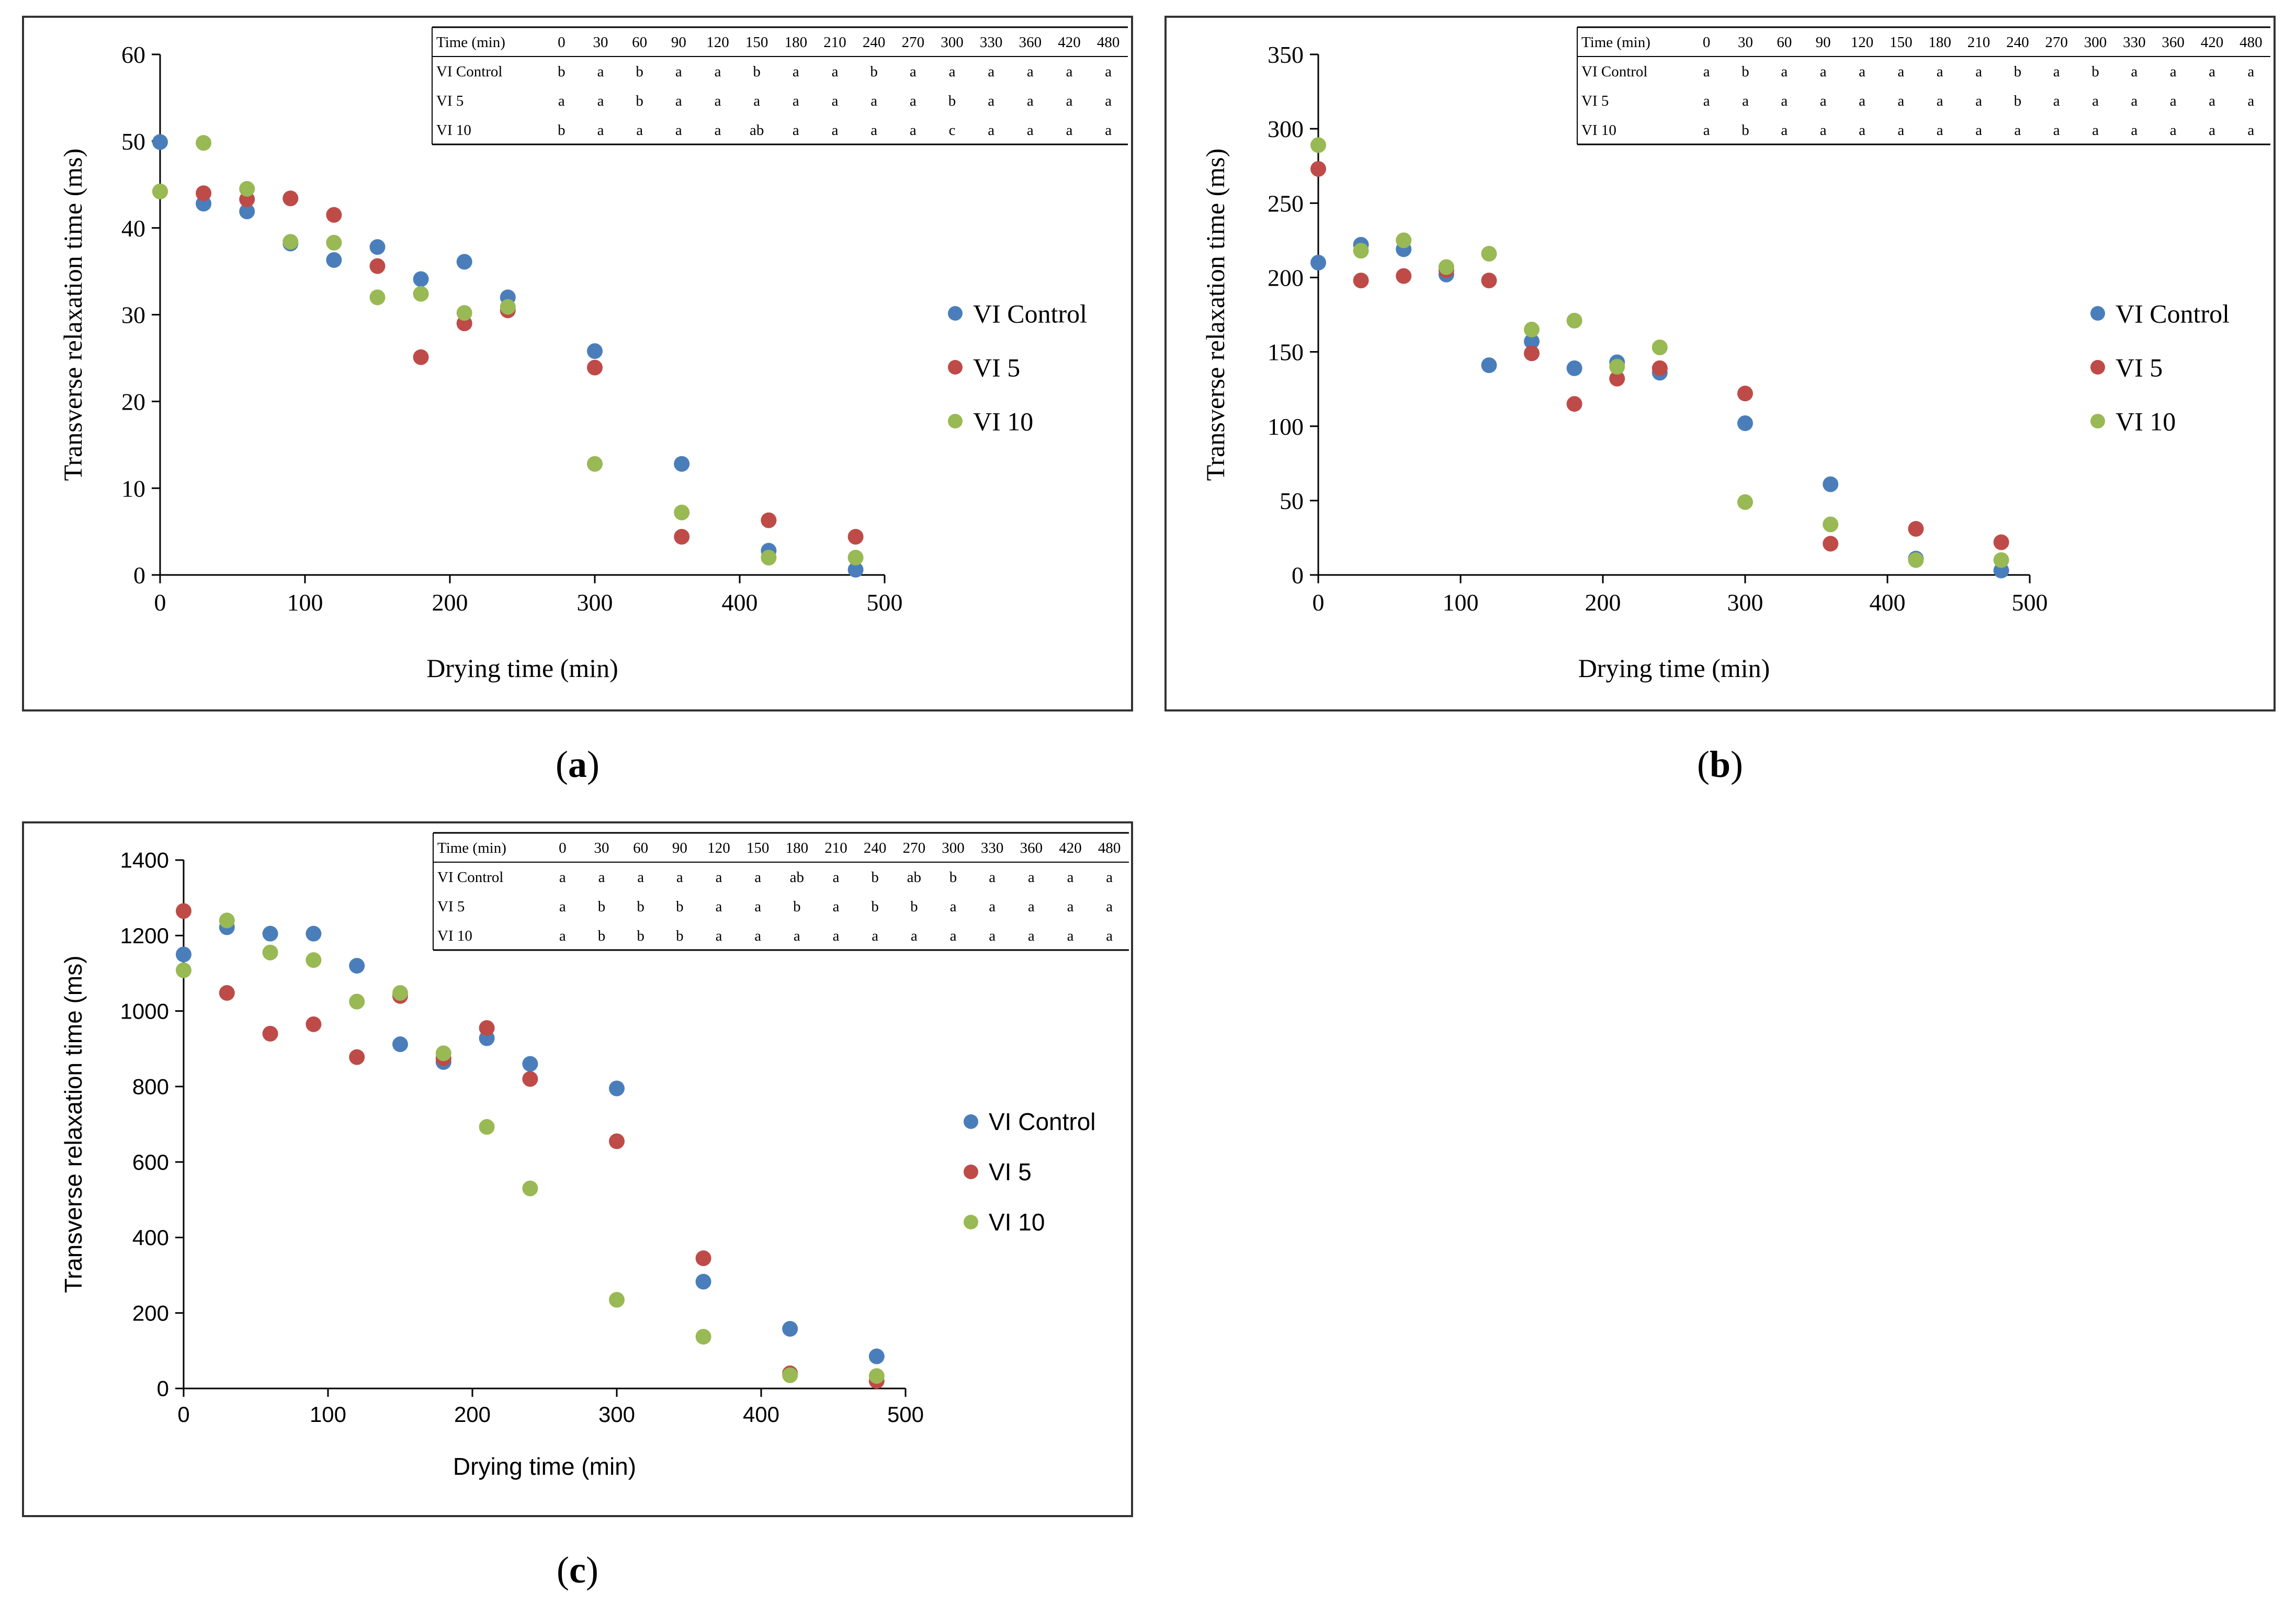 The width and height of the screenshot is (2296, 1604). What do you see at coordinates (2030, 602) in the screenshot?
I see `x-tick-label: 500` at bounding box center [2030, 602].